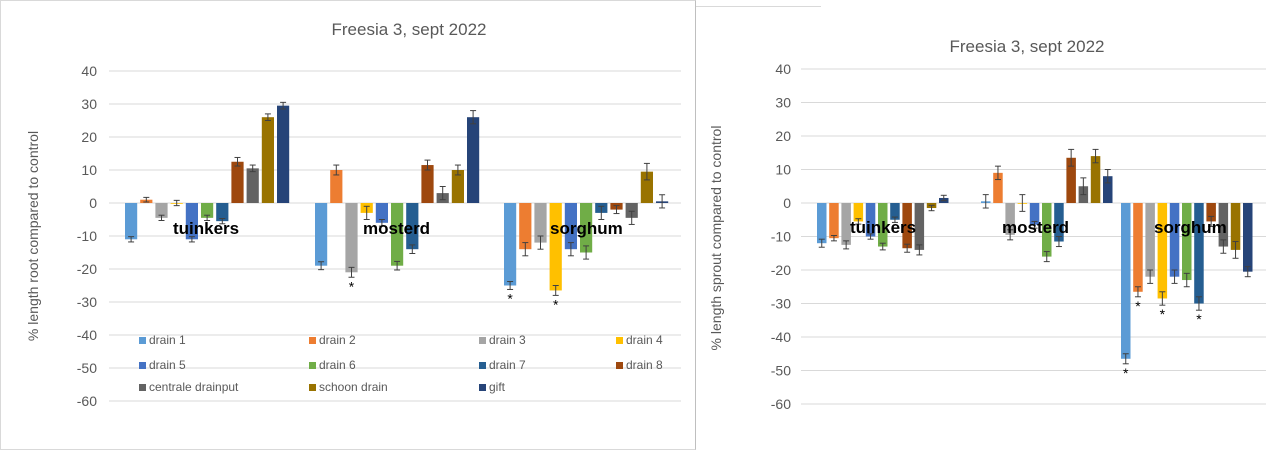  I want to click on y-tick-label: -30, so click(87, 302).